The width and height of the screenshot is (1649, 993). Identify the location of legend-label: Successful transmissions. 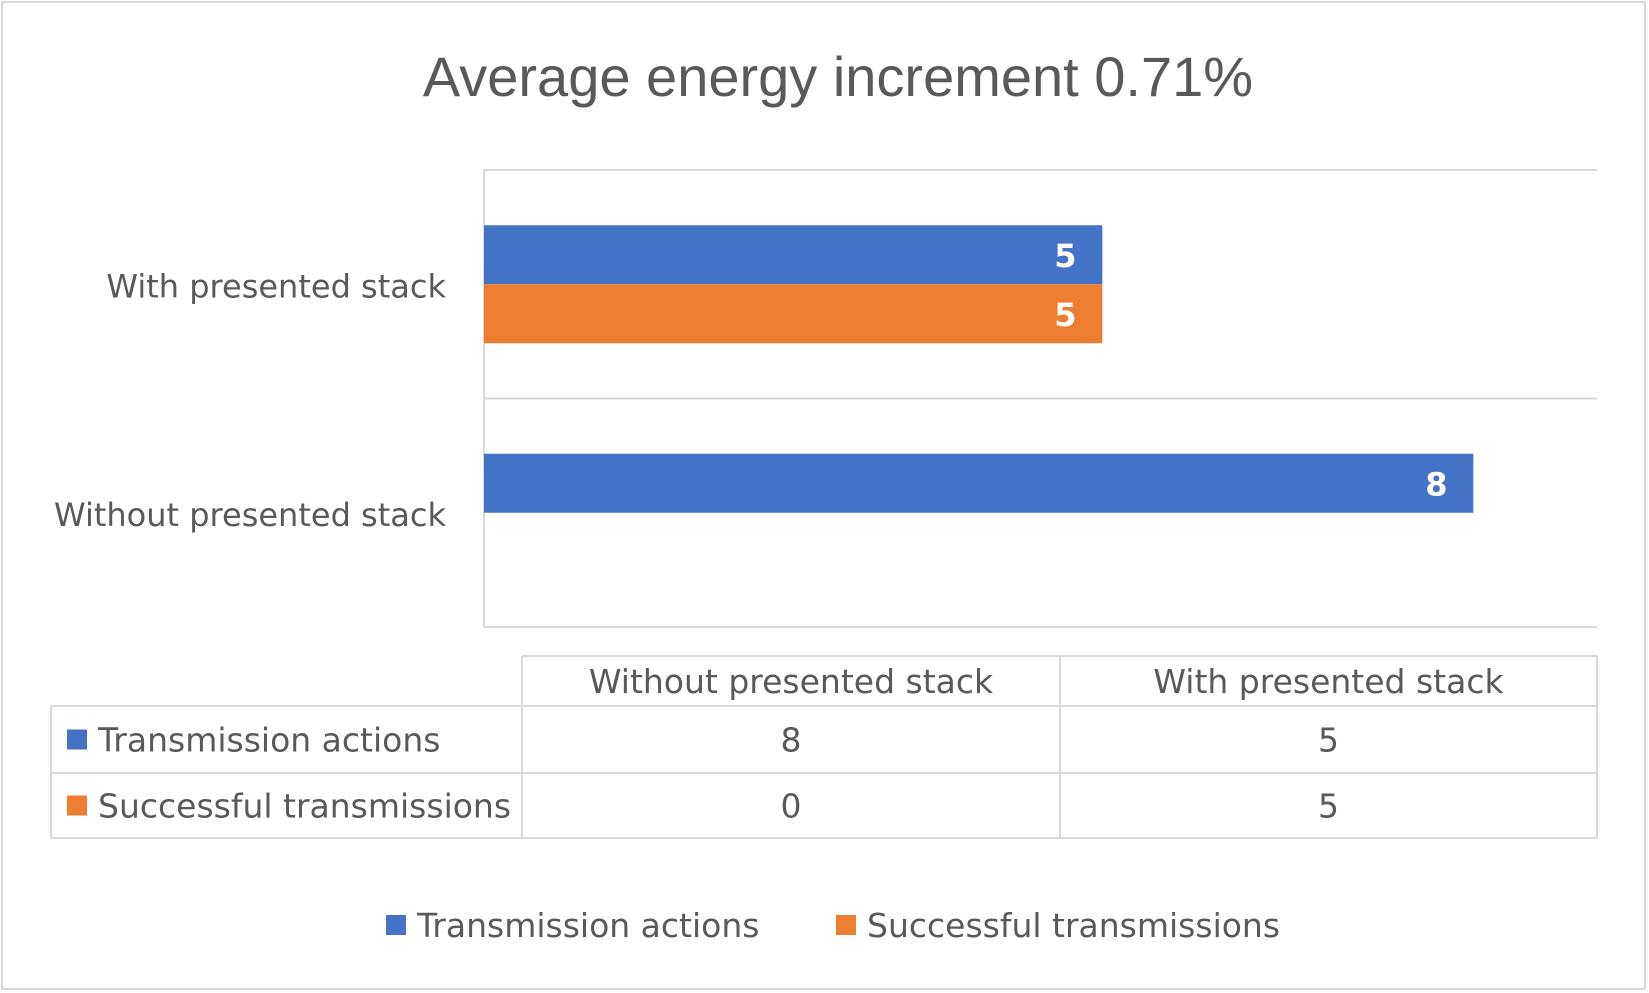
(1073, 925).